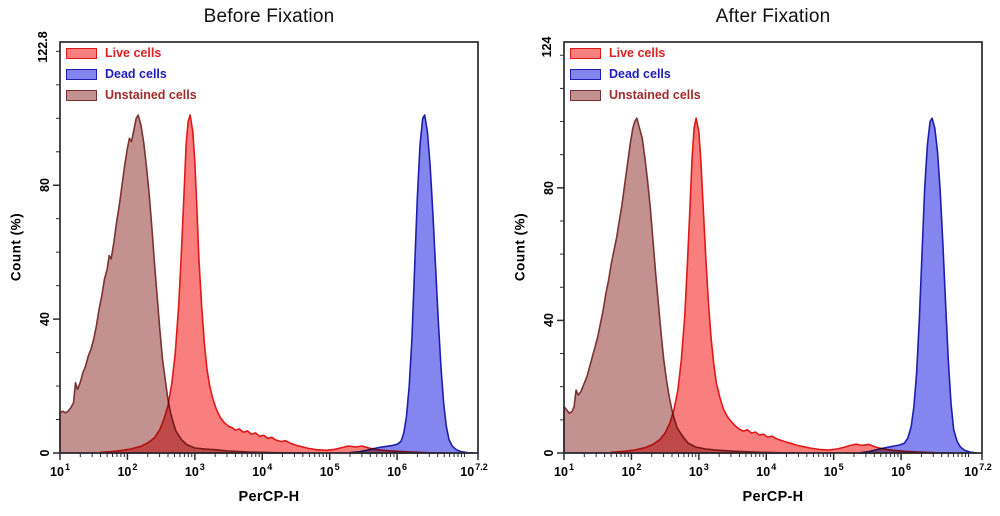 The width and height of the screenshot is (1000, 516). I want to click on legend-after: Live cells Dead cells Unstained cells, so click(635, 76).